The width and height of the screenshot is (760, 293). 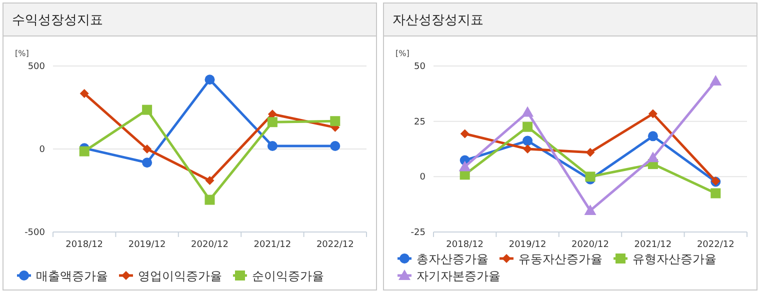 I want to click on legend-label: 순이익증가율, so click(x=288, y=276).